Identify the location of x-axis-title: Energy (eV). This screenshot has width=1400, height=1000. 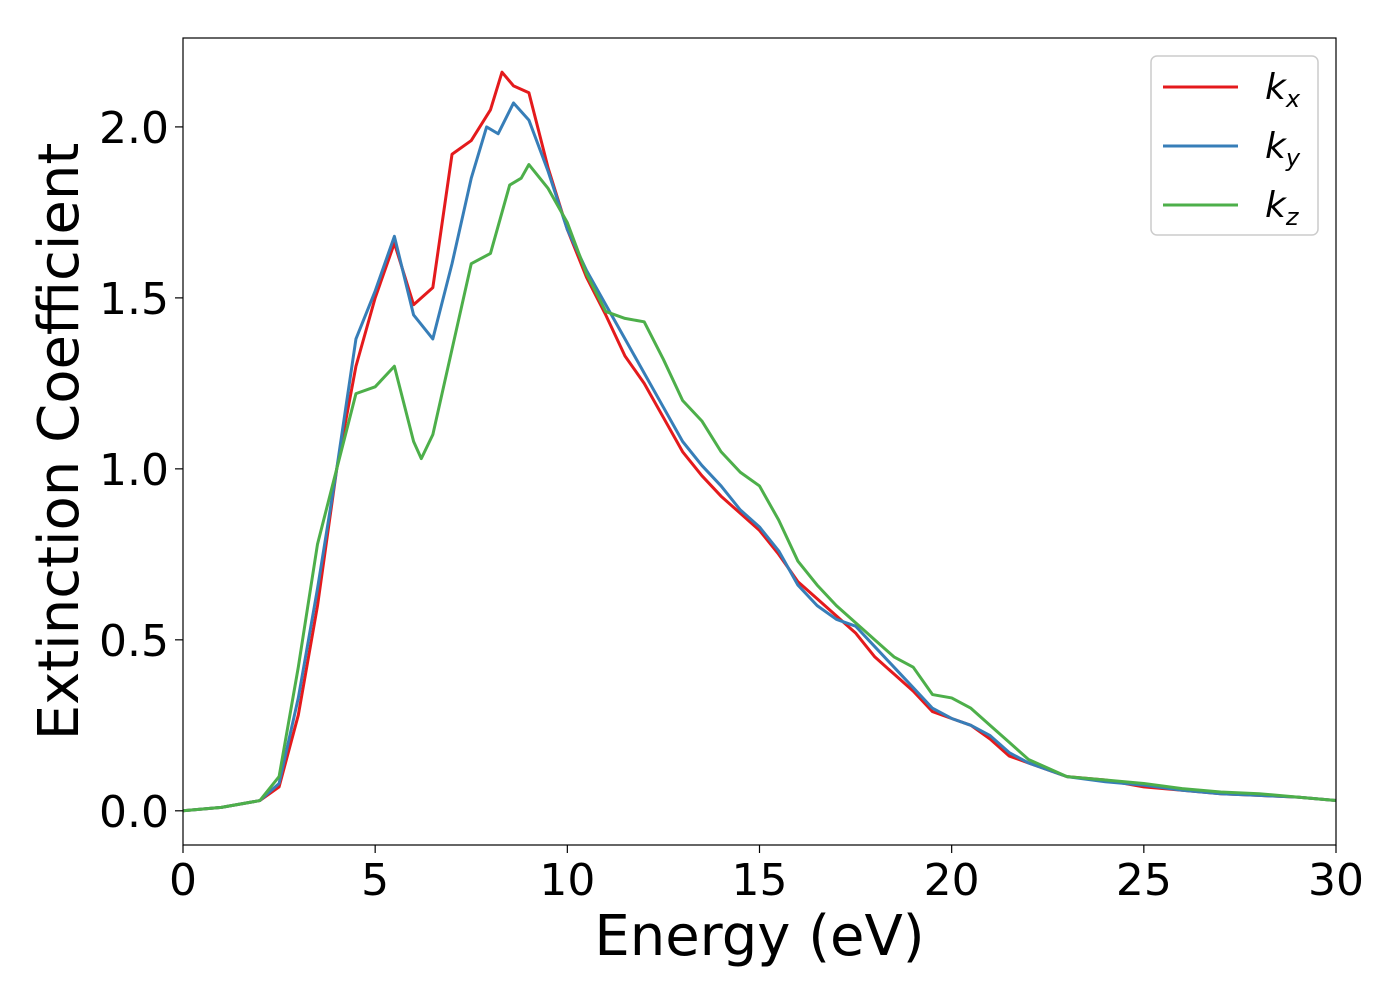
(759, 936).